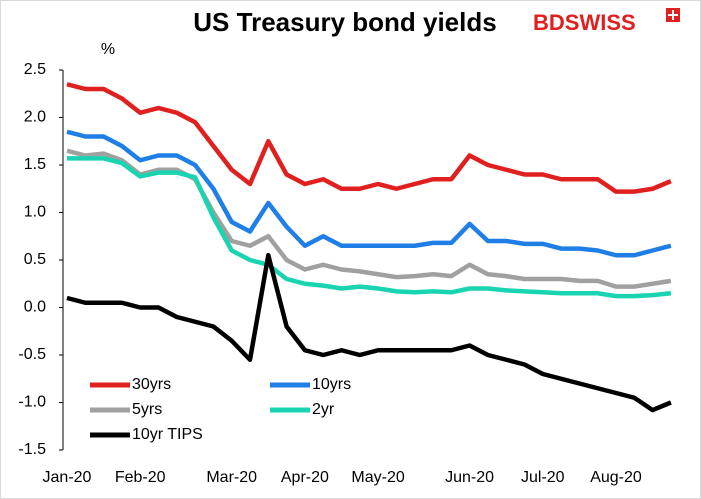 This screenshot has height=499, width=701. What do you see at coordinates (32, 402) in the screenshot?
I see `y-tick-label: -1.0` at bounding box center [32, 402].